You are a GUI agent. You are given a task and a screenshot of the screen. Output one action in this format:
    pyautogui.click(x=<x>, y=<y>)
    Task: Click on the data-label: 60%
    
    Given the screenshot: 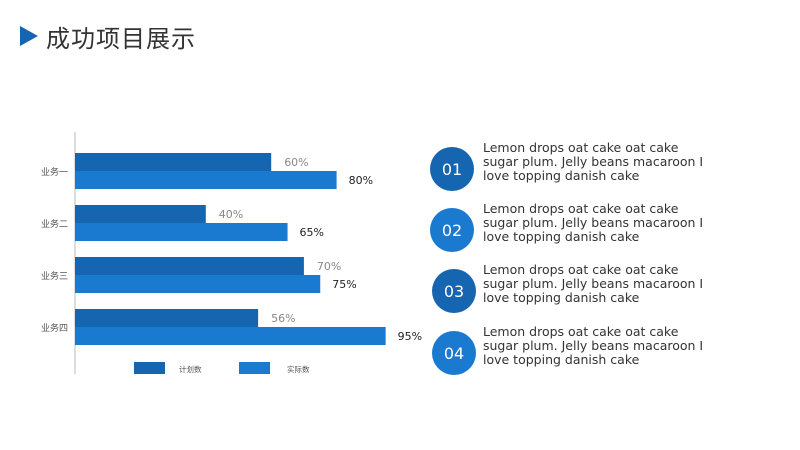 What is the action you would take?
    pyautogui.click(x=296, y=162)
    